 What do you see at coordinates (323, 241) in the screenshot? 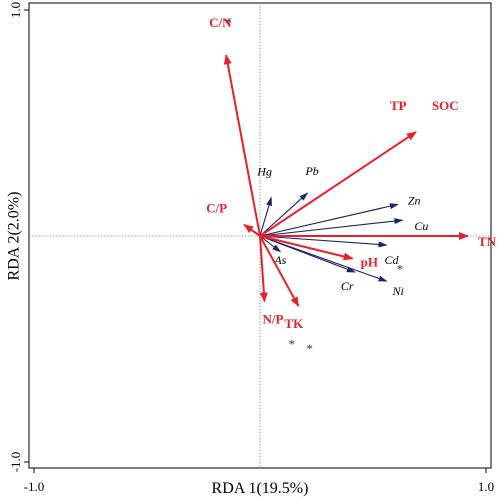
I see `species-arrow-cd` at bounding box center [323, 241].